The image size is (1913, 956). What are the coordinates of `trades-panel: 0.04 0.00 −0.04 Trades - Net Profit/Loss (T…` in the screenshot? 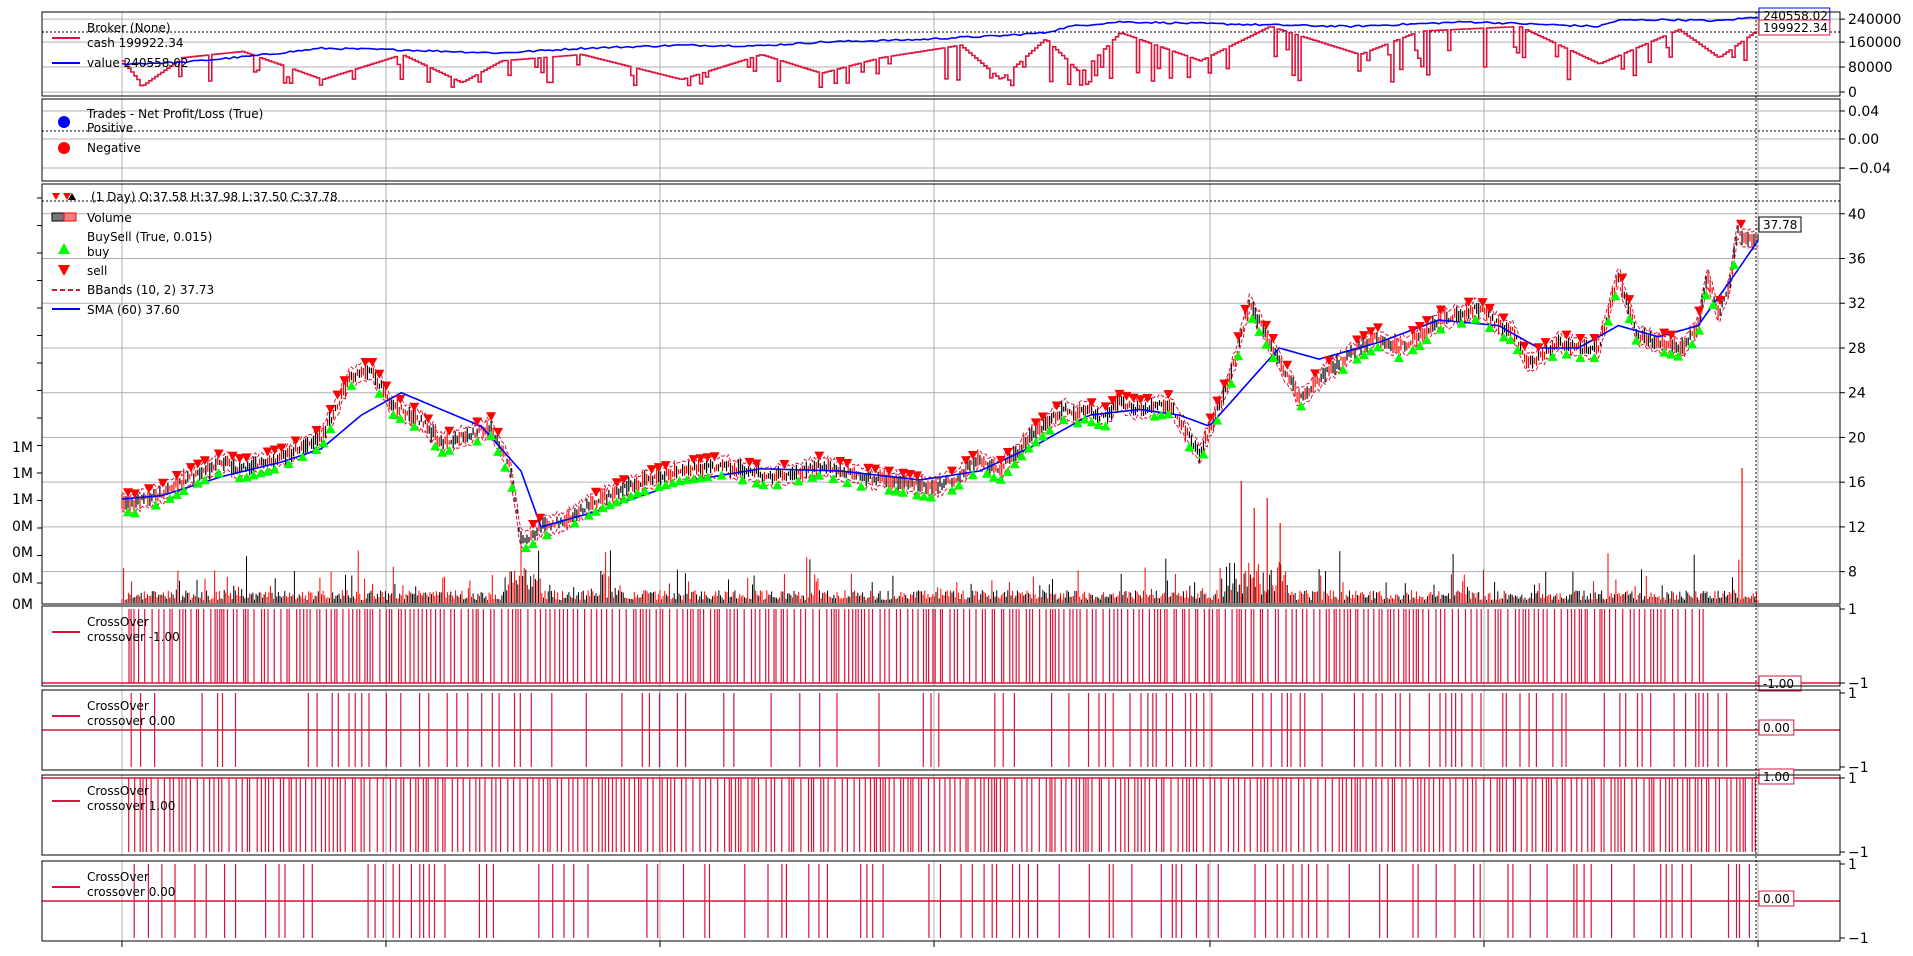 It's located at (966, 140).